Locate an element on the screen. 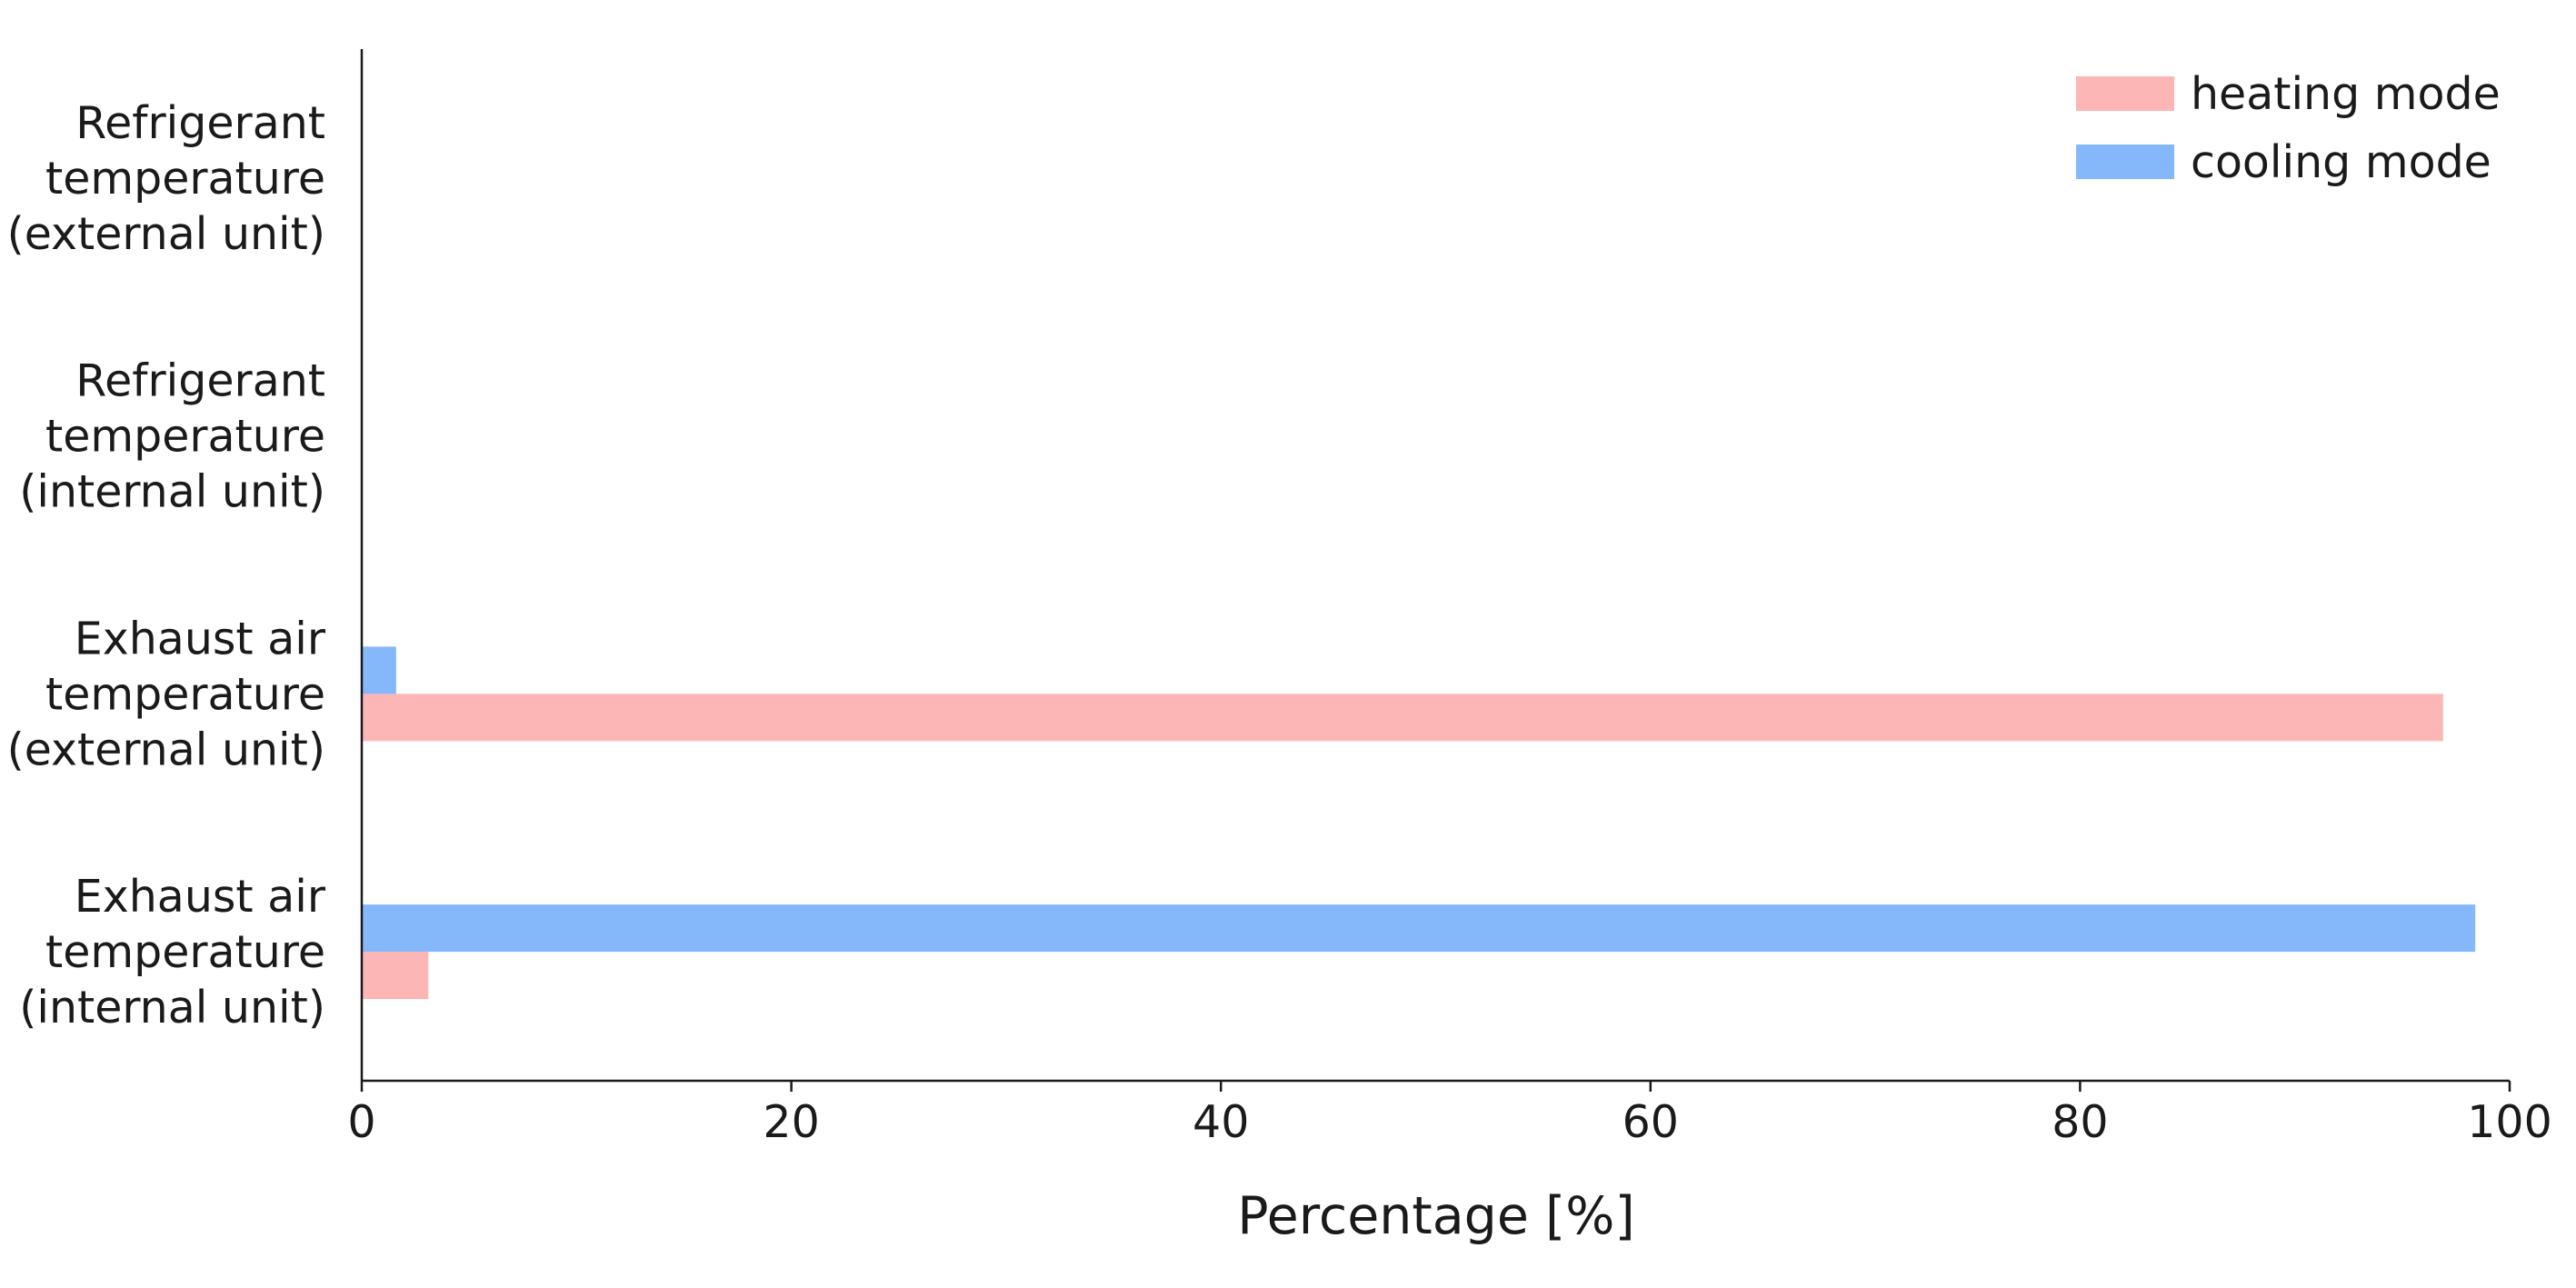  category-label: Exhaust air temperature (internal unit) is located at coordinates (172, 952).